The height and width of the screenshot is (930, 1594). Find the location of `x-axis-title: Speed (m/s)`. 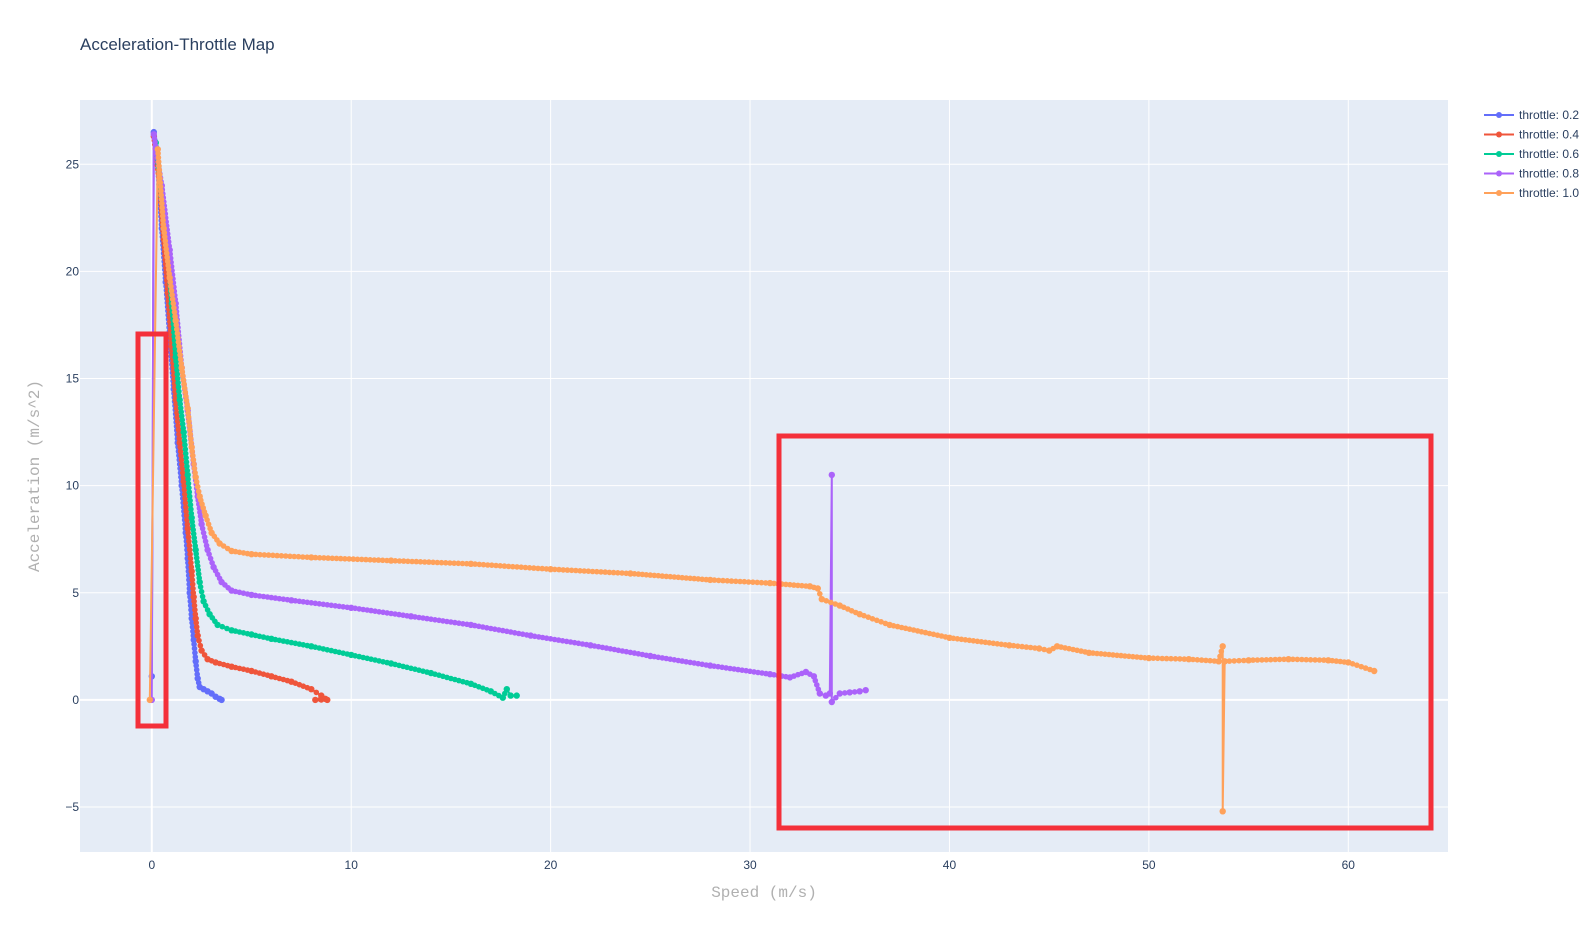

x-axis-title: Speed (m/s) is located at coordinates (764, 893).